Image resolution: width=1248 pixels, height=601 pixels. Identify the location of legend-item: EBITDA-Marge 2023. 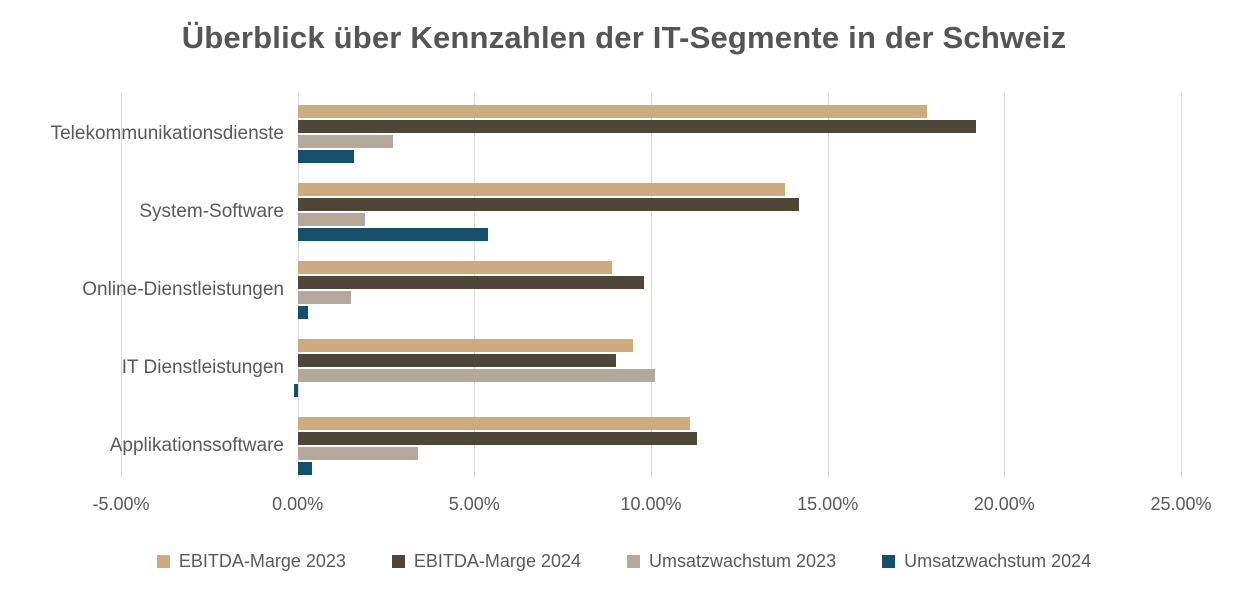
(251, 561).